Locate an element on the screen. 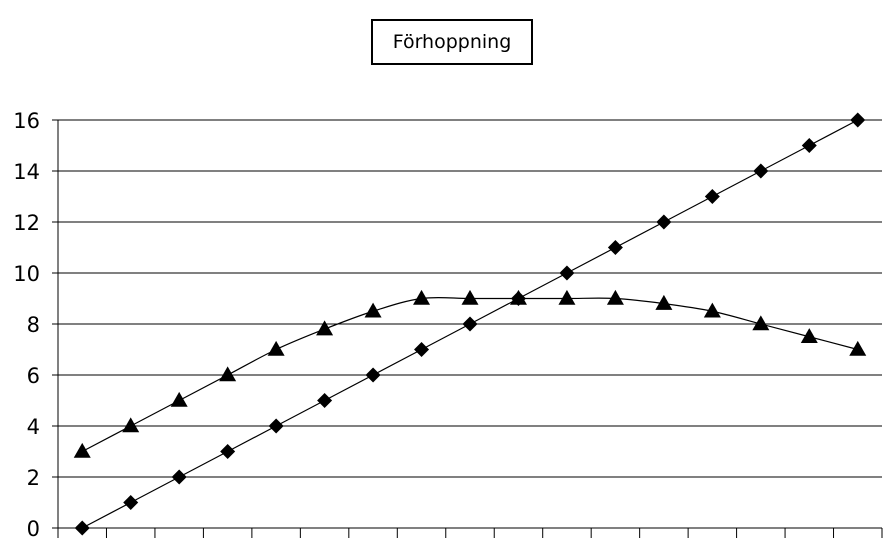 Image resolution: width=886 pixels, height=540 pixels. y-tick-label: 8 is located at coordinates (33, 325).